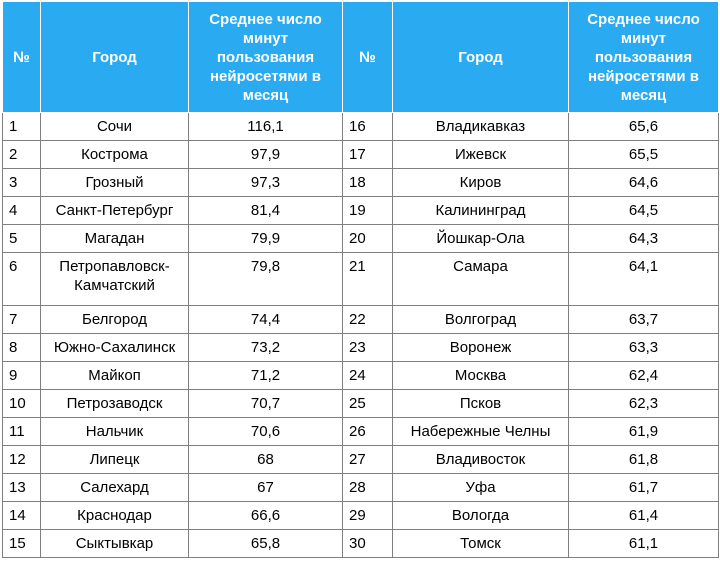 The width and height of the screenshot is (720, 578). Describe the element at coordinates (480, 487) in the screenshot. I see `right-city-cell: Уфа` at that location.